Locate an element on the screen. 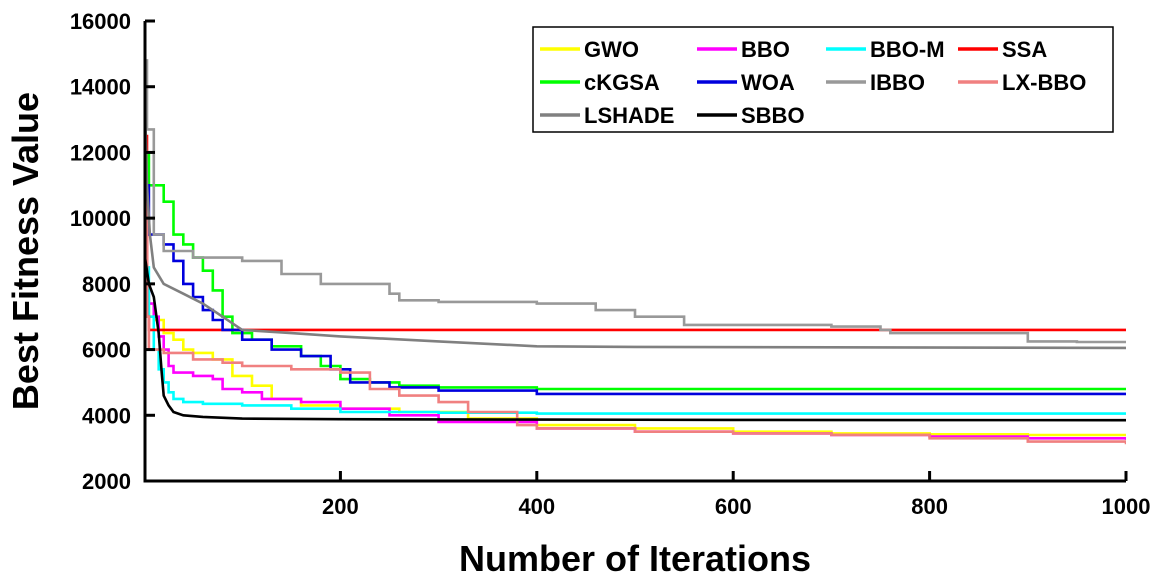 The image size is (1156, 582). x-tick-label: 200 is located at coordinates (340, 506).